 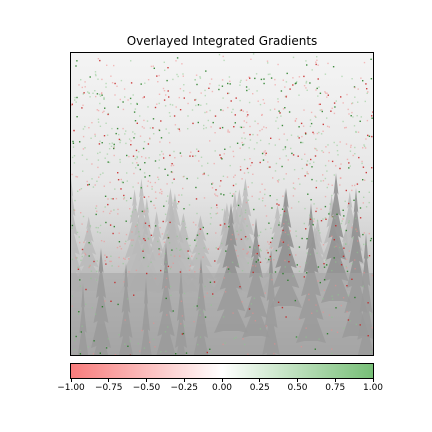 What do you see at coordinates (222, 388) in the screenshot?
I see `colorbar-tick-label: 0.00` at bounding box center [222, 388].